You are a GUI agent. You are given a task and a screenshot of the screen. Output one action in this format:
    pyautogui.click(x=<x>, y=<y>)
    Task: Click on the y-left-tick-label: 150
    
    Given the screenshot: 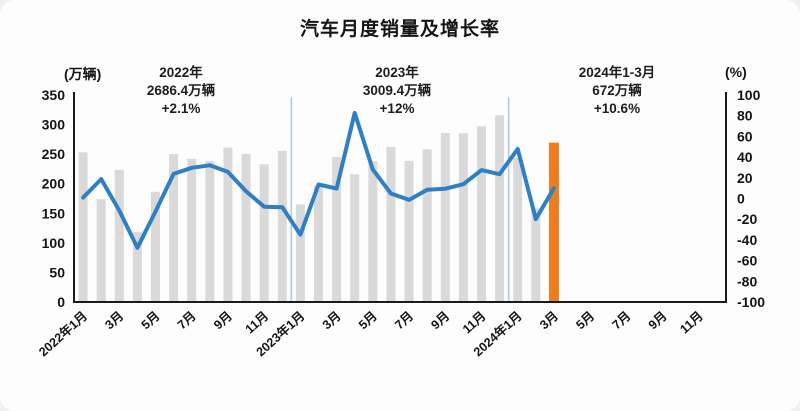 What is the action you would take?
    pyautogui.click(x=54, y=213)
    